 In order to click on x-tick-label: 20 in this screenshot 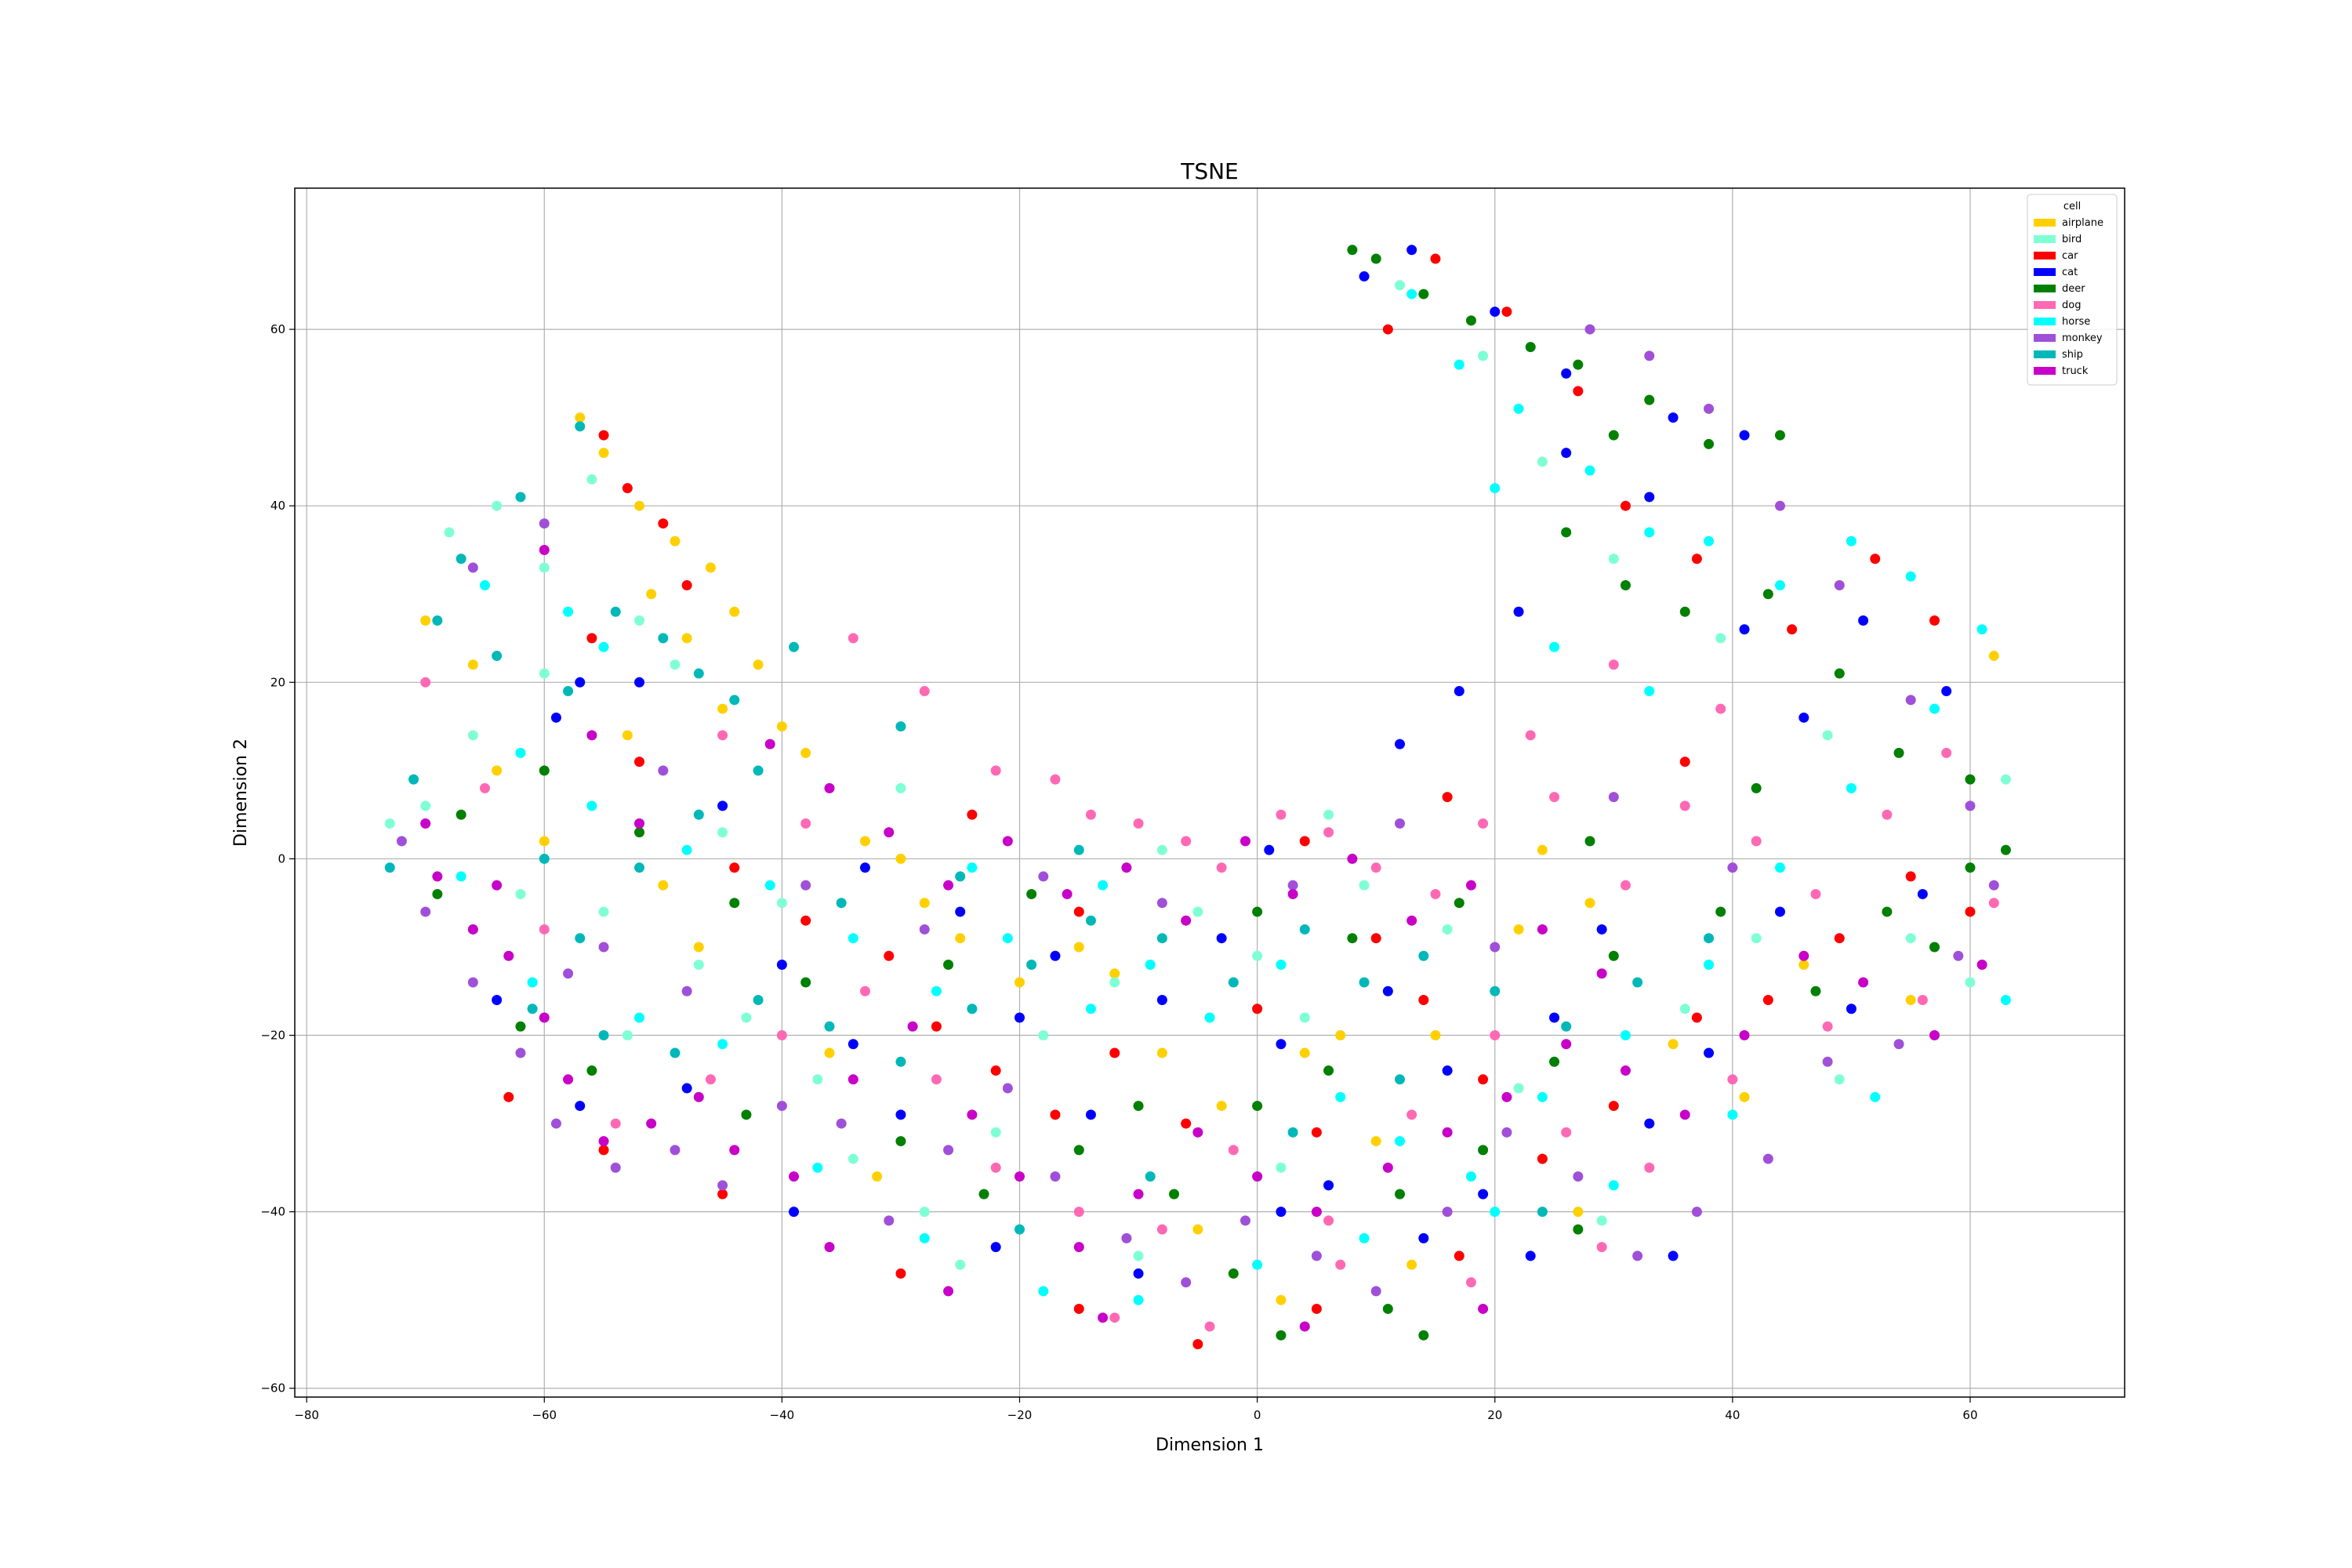, I will do `click(1494, 1415)`.